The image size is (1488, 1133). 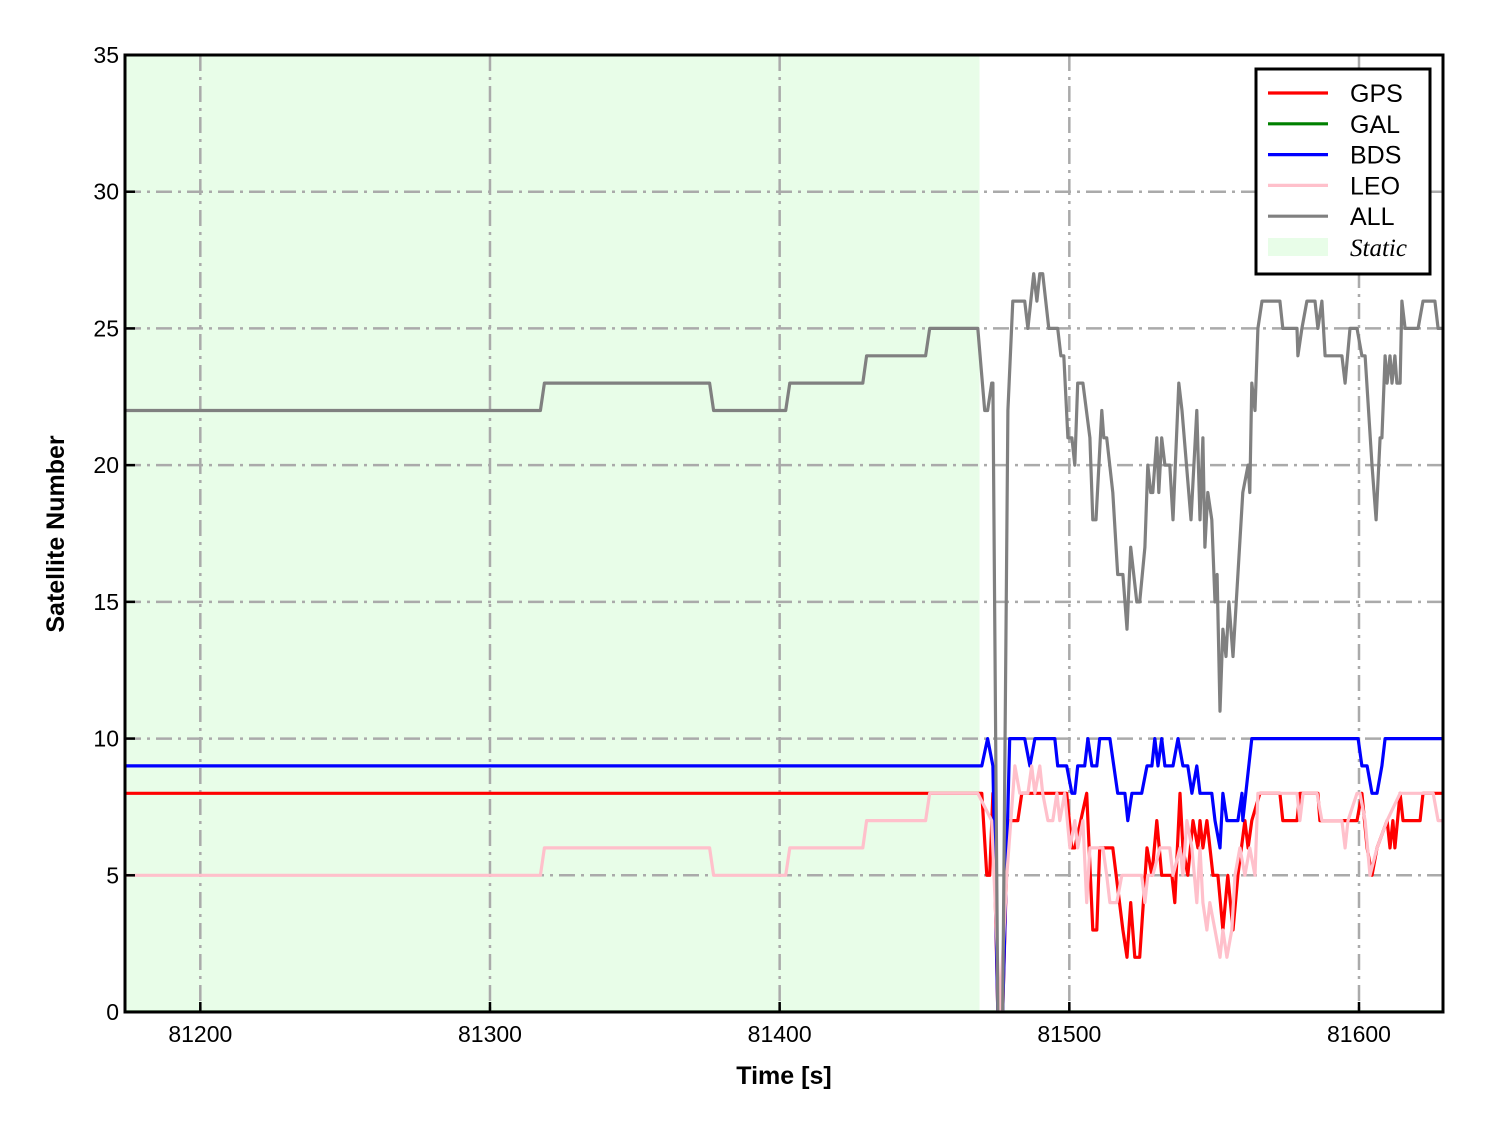 What do you see at coordinates (56, 534) in the screenshot?
I see `y-axis-label: Satellite Number` at bounding box center [56, 534].